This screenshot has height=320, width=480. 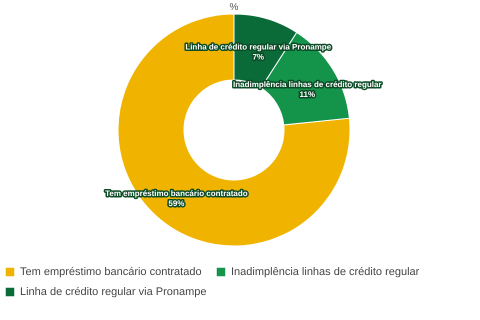 I want to click on legend-label: Tem empréstimo bancário contratado, so click(x=111, y=272).